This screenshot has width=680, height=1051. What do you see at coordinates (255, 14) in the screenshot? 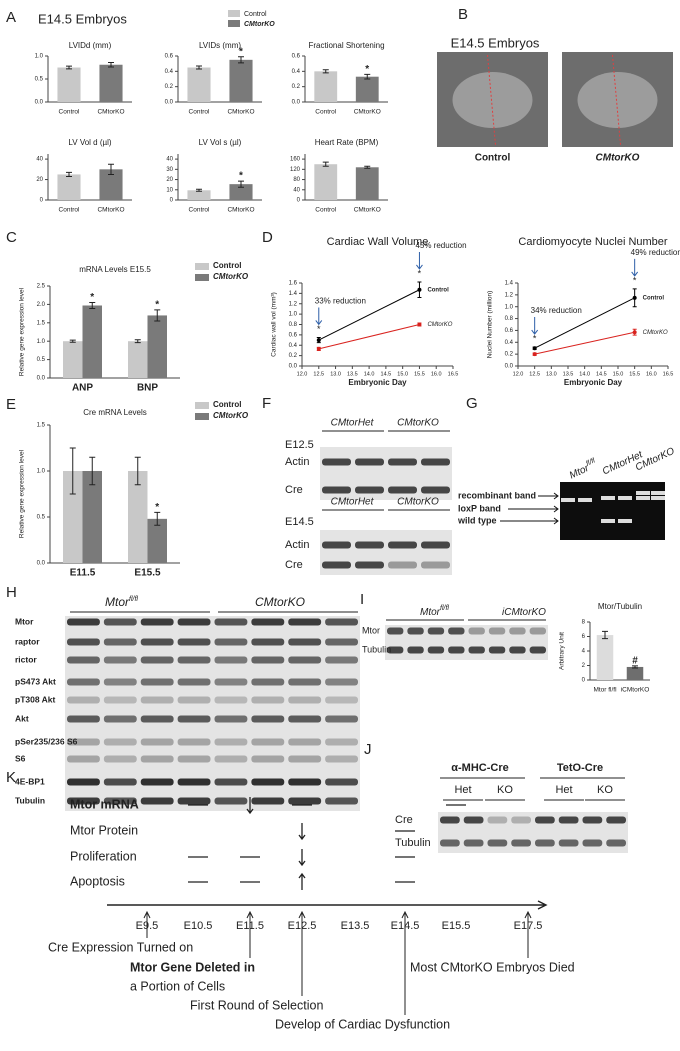
I see `legend-label: Control` at bounding box center [255, 14].